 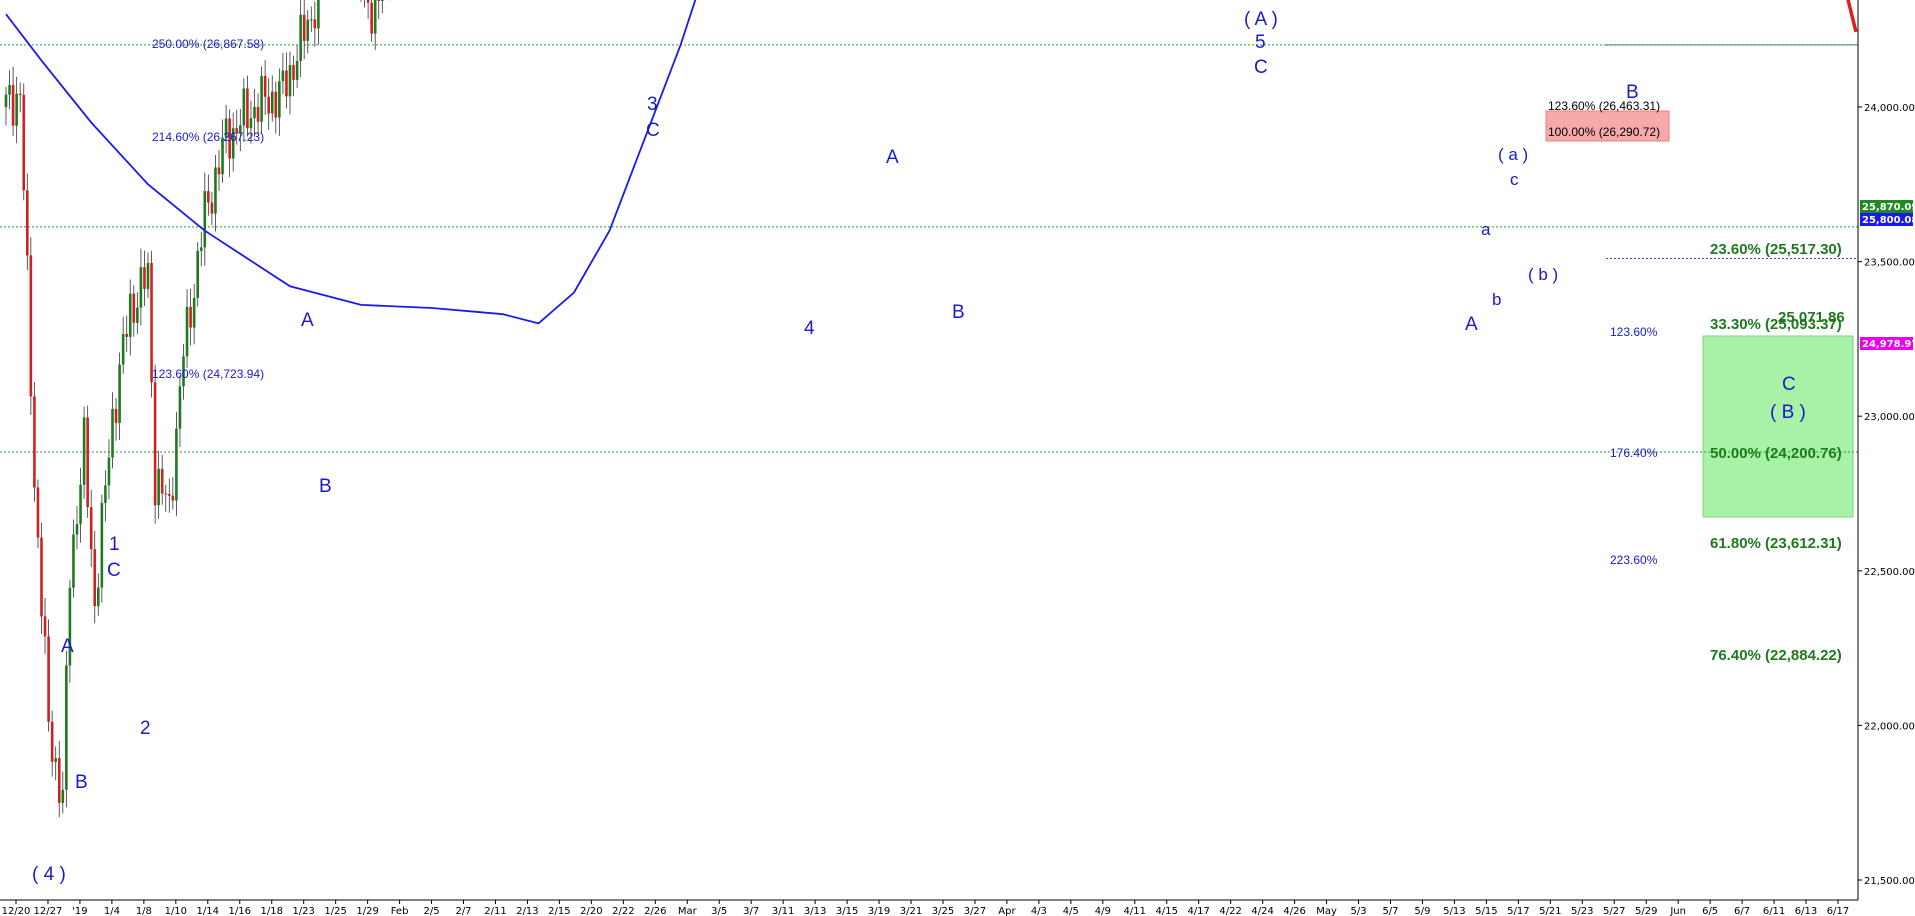 I want to click on fib-label-214: 214.60% (26,267.23), so click(x=208, y=137).